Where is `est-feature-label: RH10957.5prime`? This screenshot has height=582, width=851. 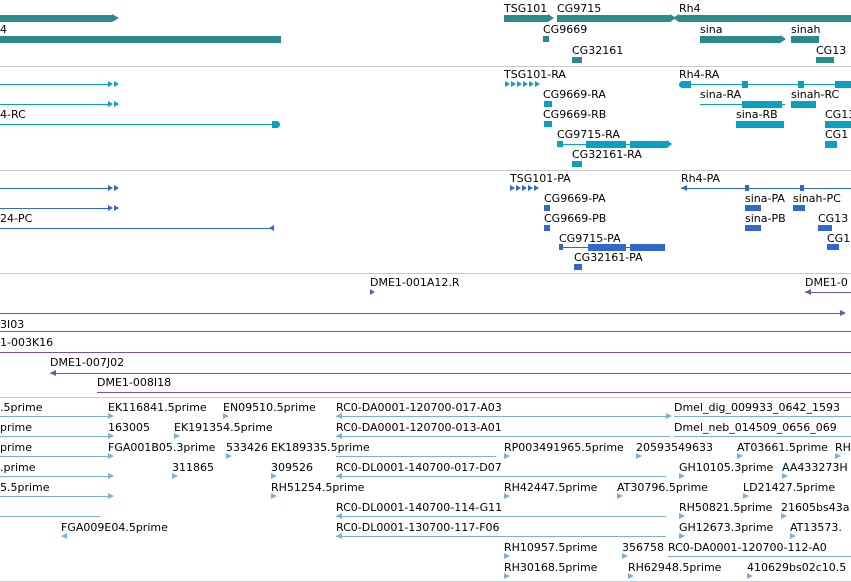 est-feature-label: RH10957.5prime is located at coordinates (551, 547).